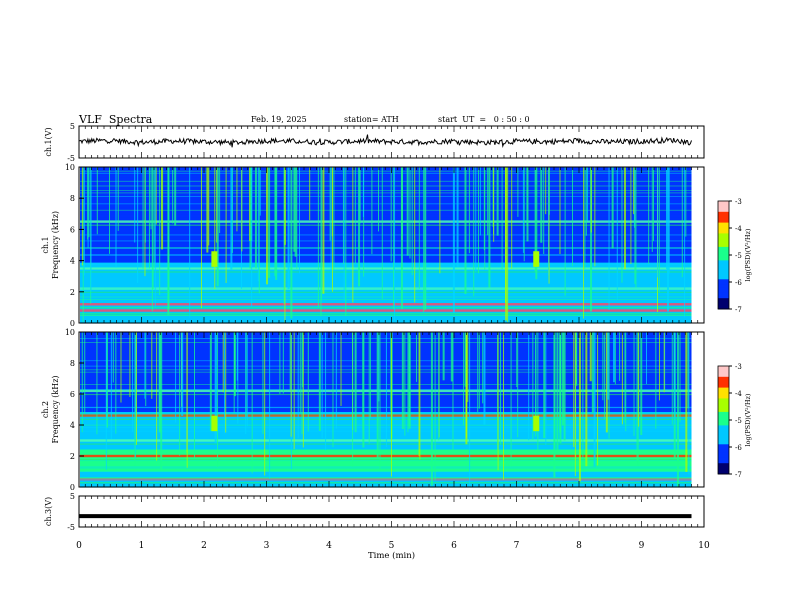 The image size is (792, 612). Describe the element at coordinates (738, 310) in the screenshot. I see `ch1-spectrogram-cbtick-4: -7` at that location.